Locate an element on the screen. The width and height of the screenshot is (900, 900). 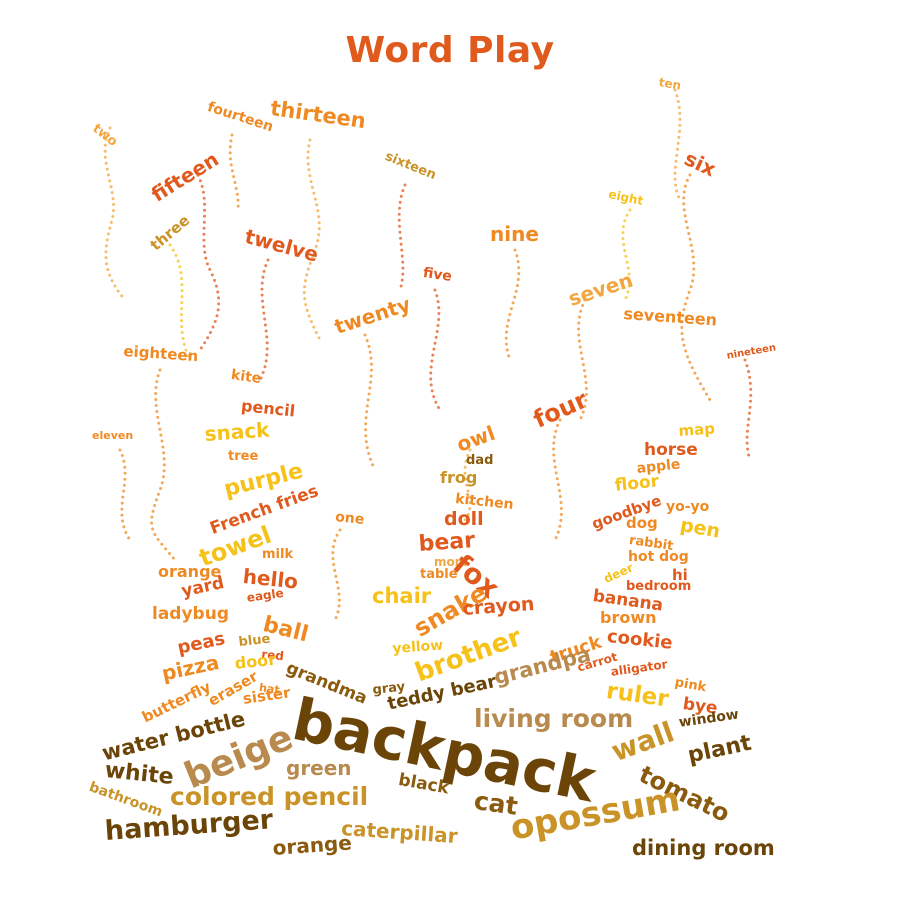
word: table is located at coordinates (439, 574).